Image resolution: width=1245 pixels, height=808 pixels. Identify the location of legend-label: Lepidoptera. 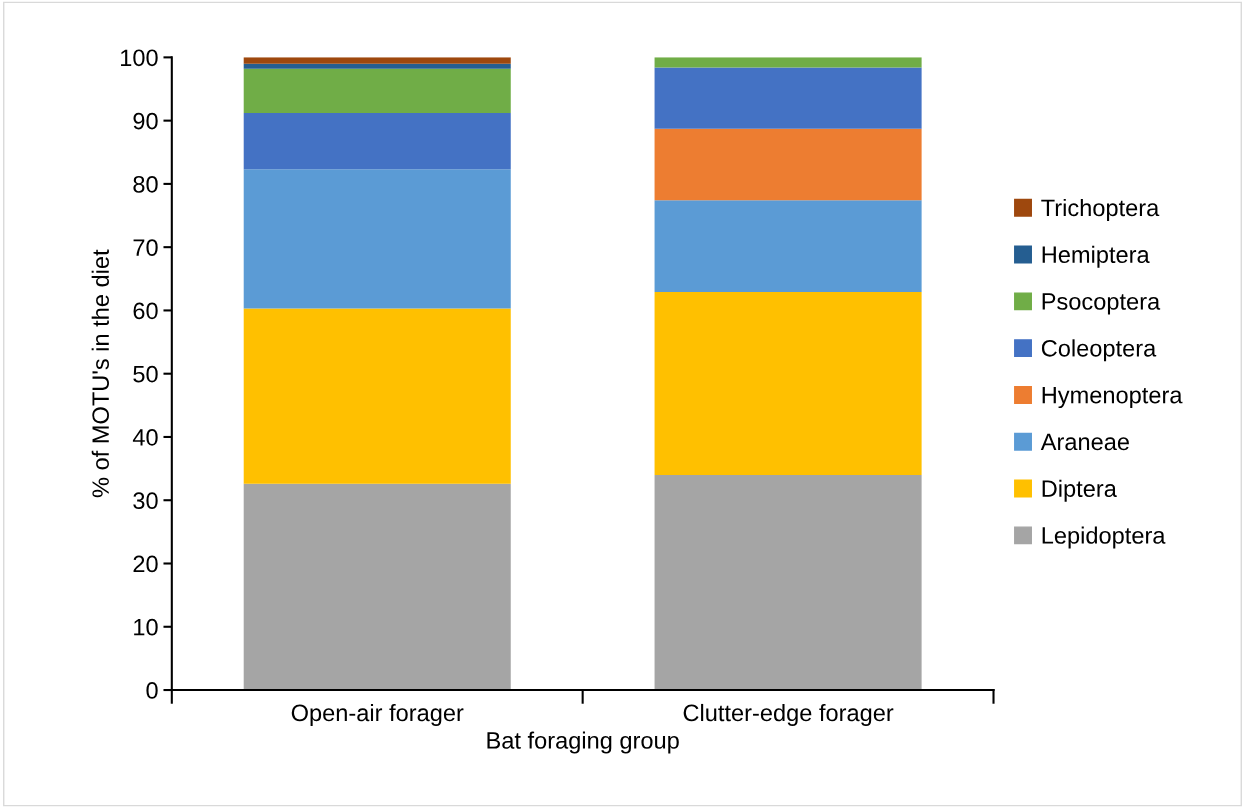
(1104, 537).